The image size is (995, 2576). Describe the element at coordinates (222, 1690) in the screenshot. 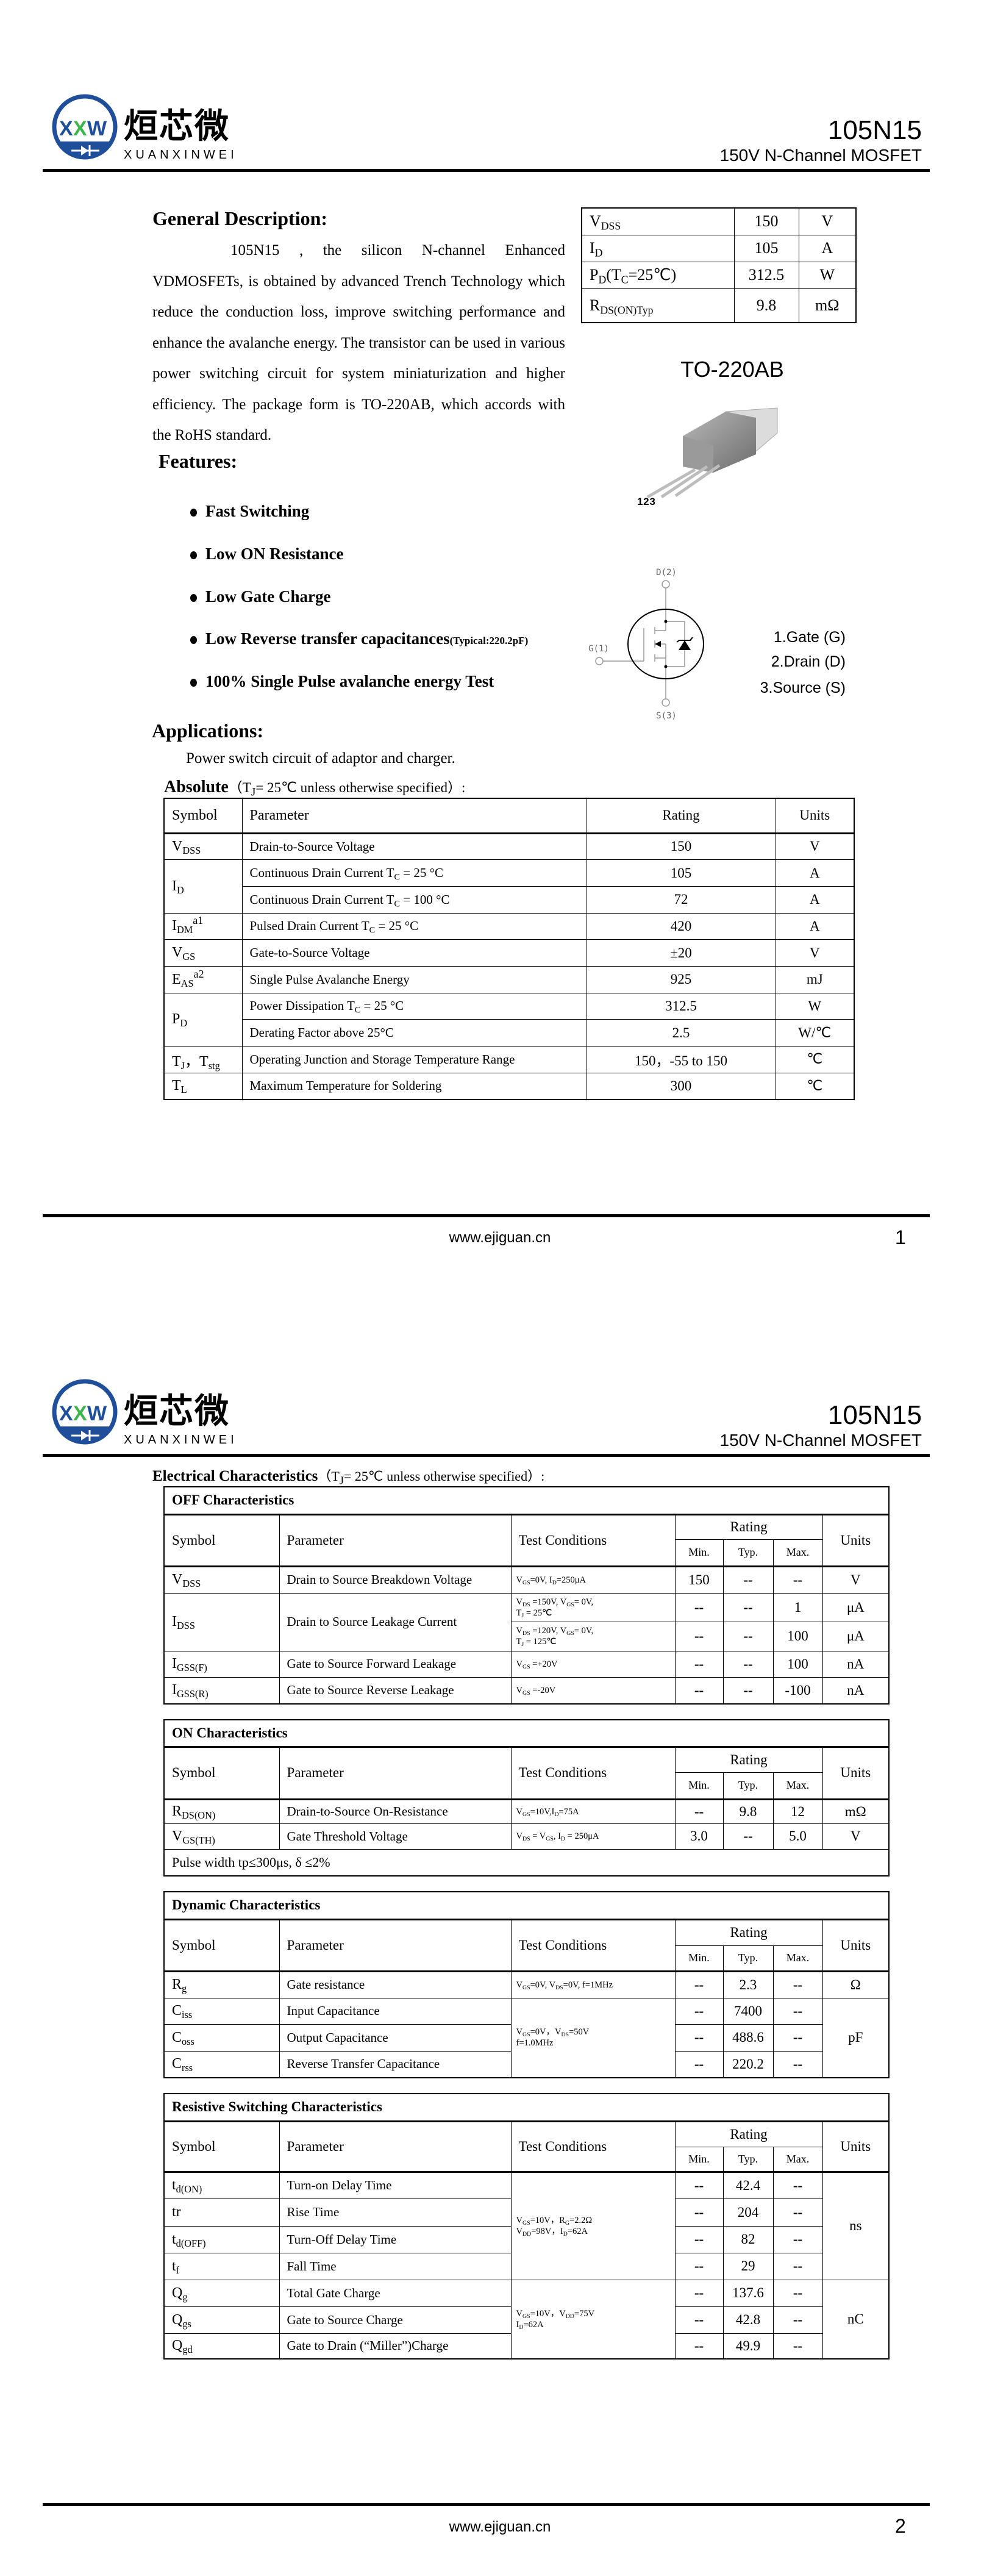

I see `symbol-cell: IGSS(R)` at that location.